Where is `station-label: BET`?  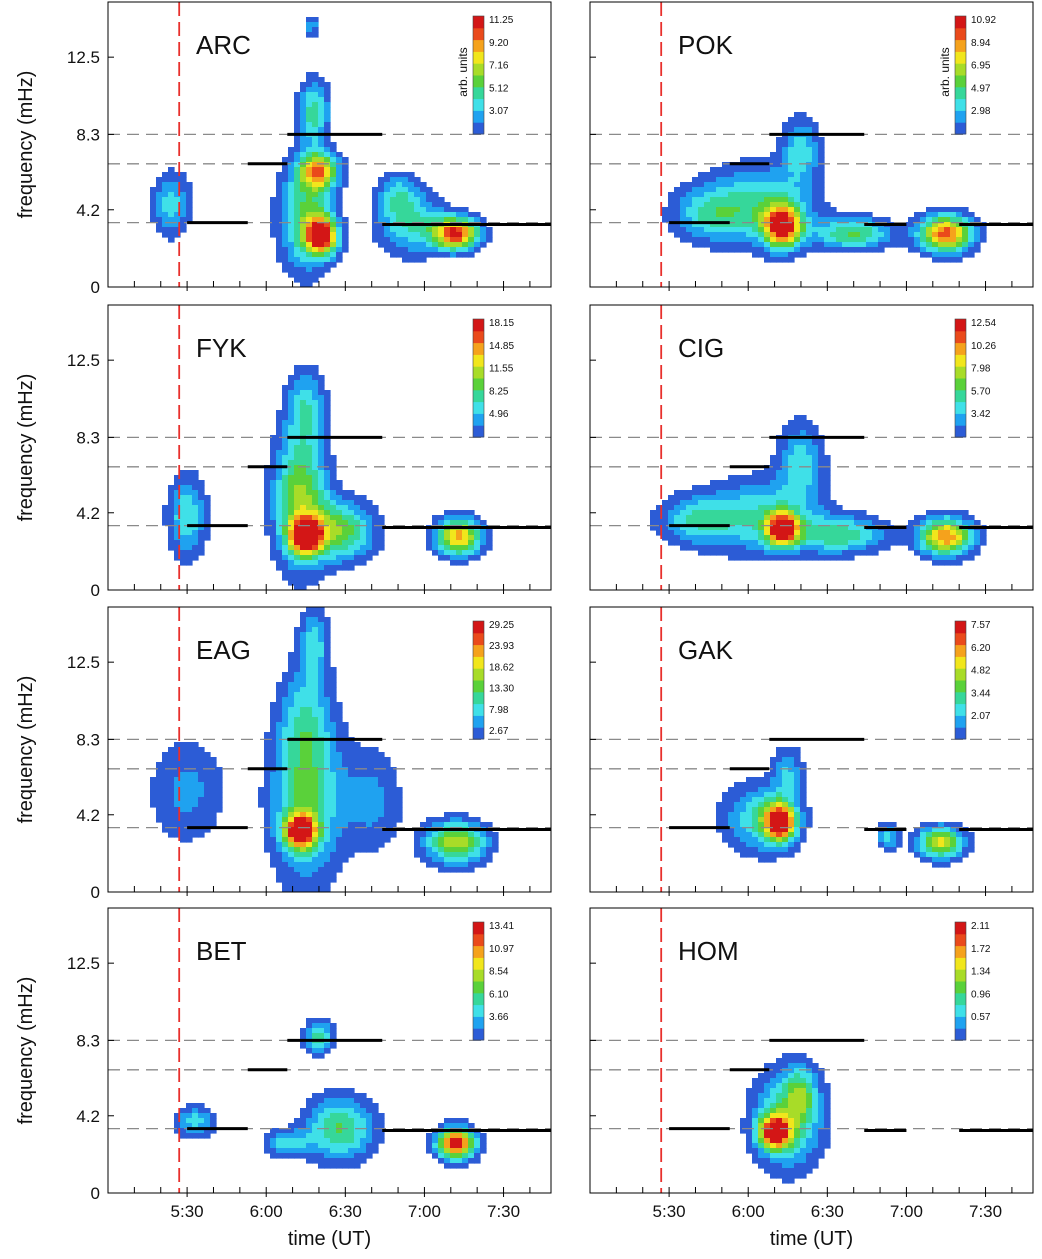
station-label: BET is located at coordinates (221, 951).